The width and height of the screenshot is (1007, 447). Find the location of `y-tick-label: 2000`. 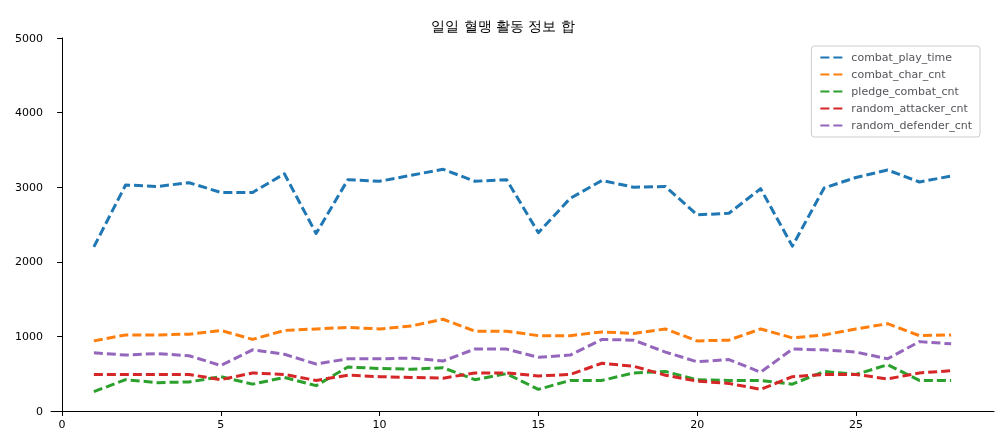

y-tick-label: 2000 is located at coordinates (29, 262).